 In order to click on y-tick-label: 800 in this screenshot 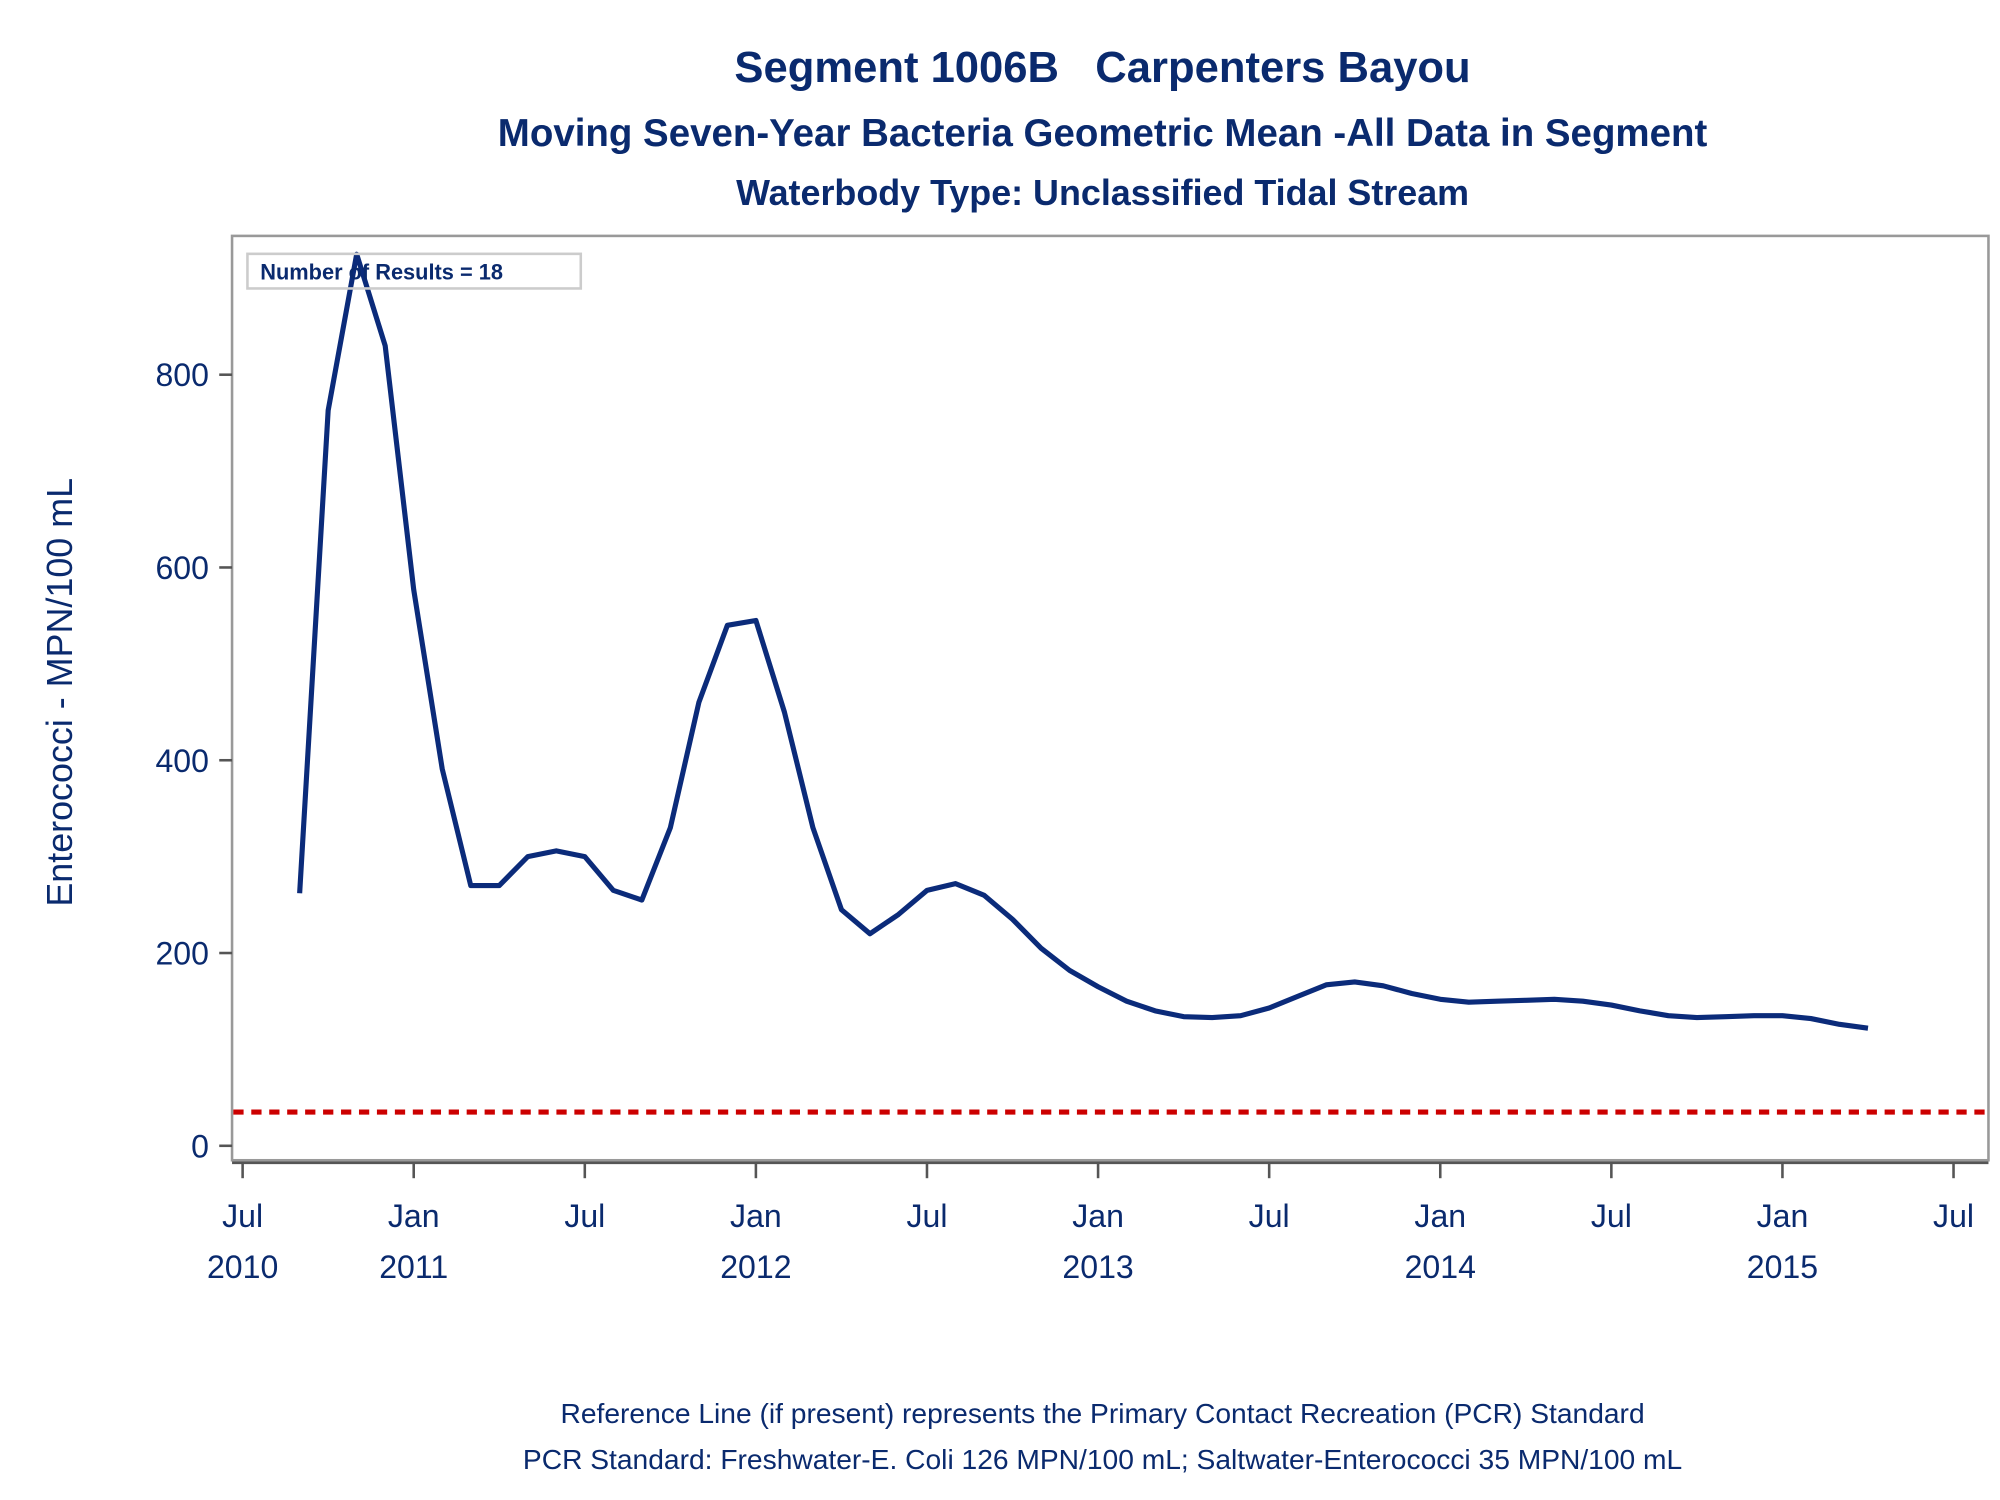, I will do `click(181, 375)`.